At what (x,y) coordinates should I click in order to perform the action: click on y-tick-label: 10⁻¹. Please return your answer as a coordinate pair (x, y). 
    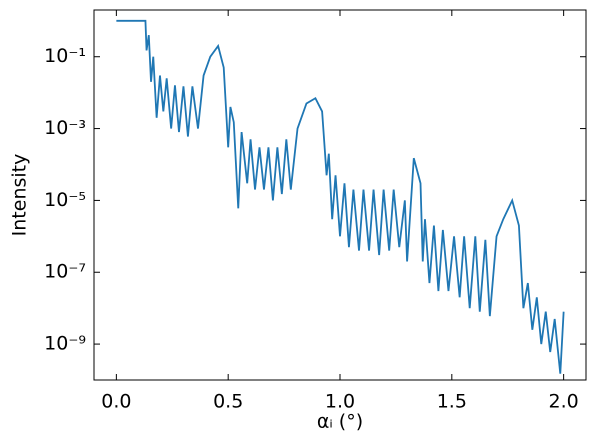
    Looking at the image, I should click on (65, 56).